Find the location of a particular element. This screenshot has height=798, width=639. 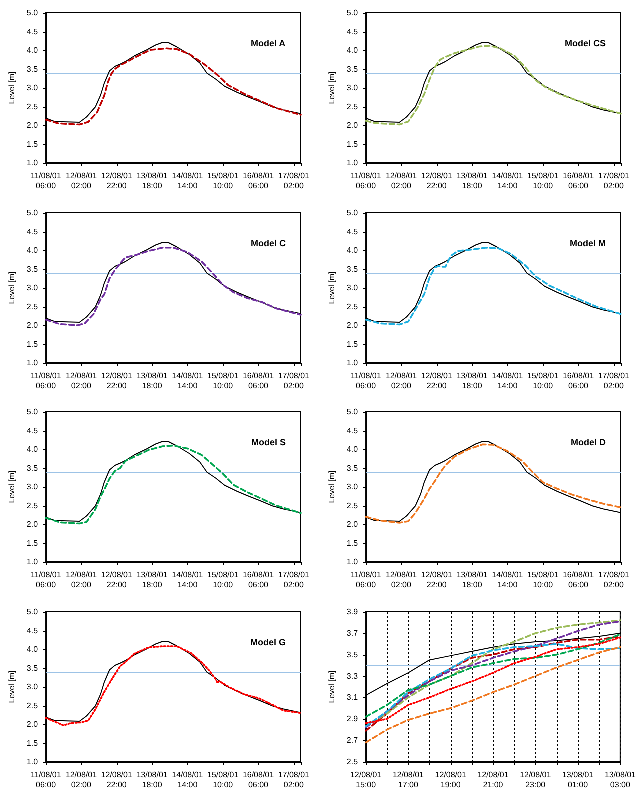

text: Model A is located at coordinates (268, 43).